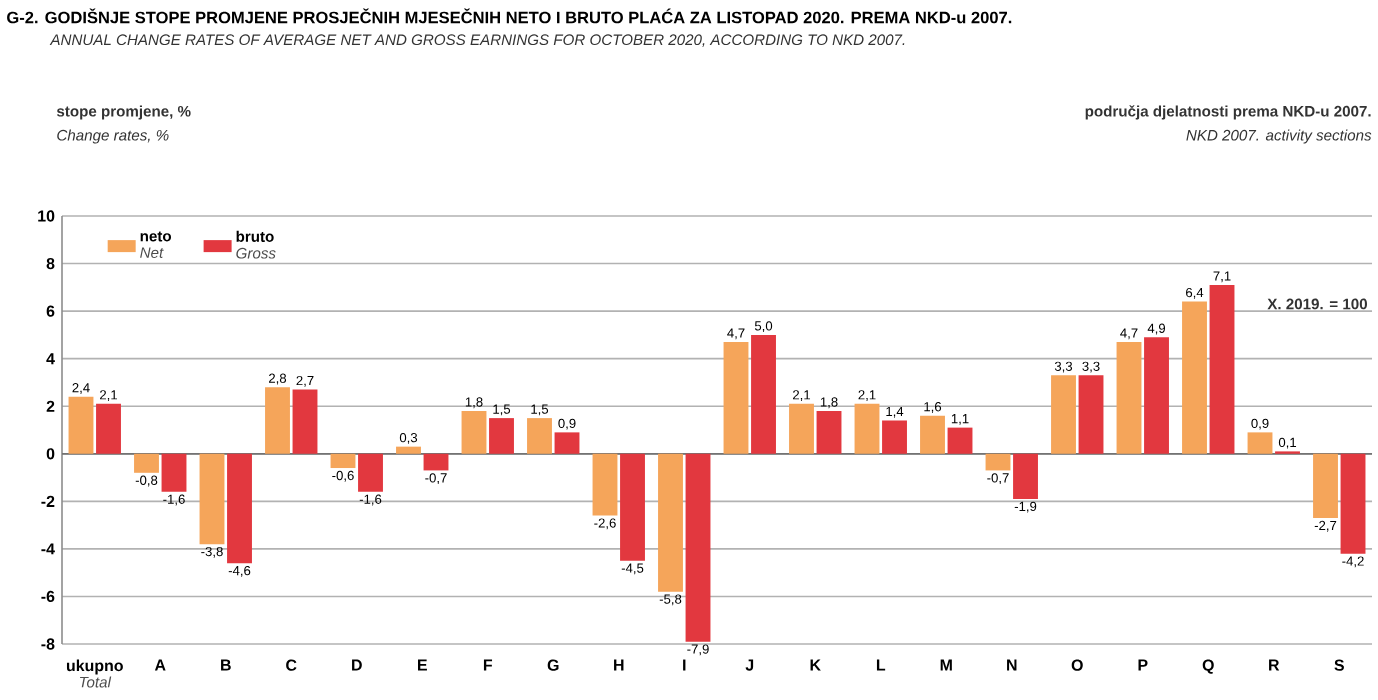  Describe the element at coordinates (509, 16) in the screenshot. I see `chart-title: G-2. GODIŠNJE STOPE PROMJENE PROSJEČNIH MJESEČNIH NETO I BRUTO PLAĆA ZA LISTOPAD 2020. PREMA NKD-u 2007.` at that location.